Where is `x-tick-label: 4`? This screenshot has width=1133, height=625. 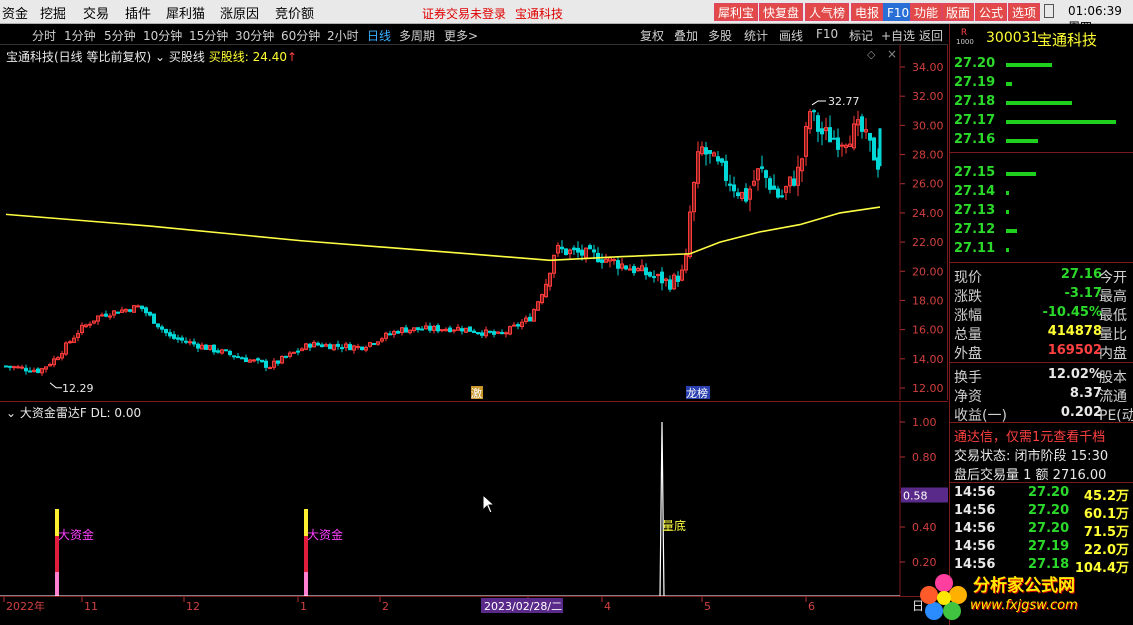 x-tick-label: 4 is located at coordinates (607, 606).